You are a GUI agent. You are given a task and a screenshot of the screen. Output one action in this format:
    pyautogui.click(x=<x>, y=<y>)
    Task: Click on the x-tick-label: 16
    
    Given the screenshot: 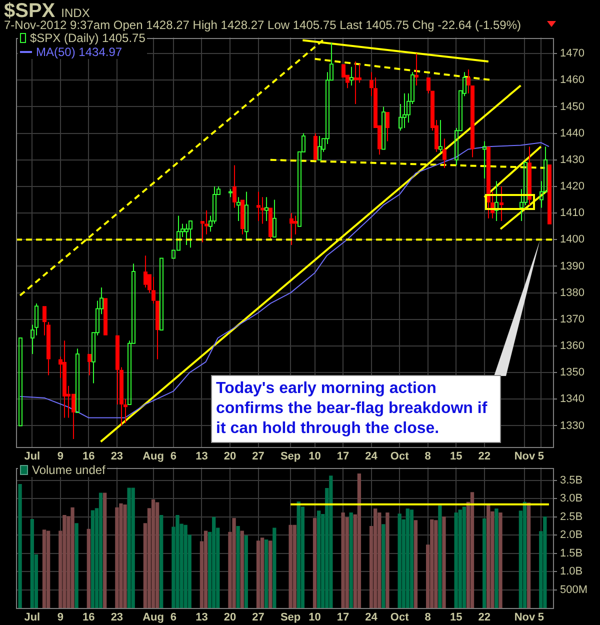 What is the action you would take?
    pyautogui.click(x=88, y=618)
    